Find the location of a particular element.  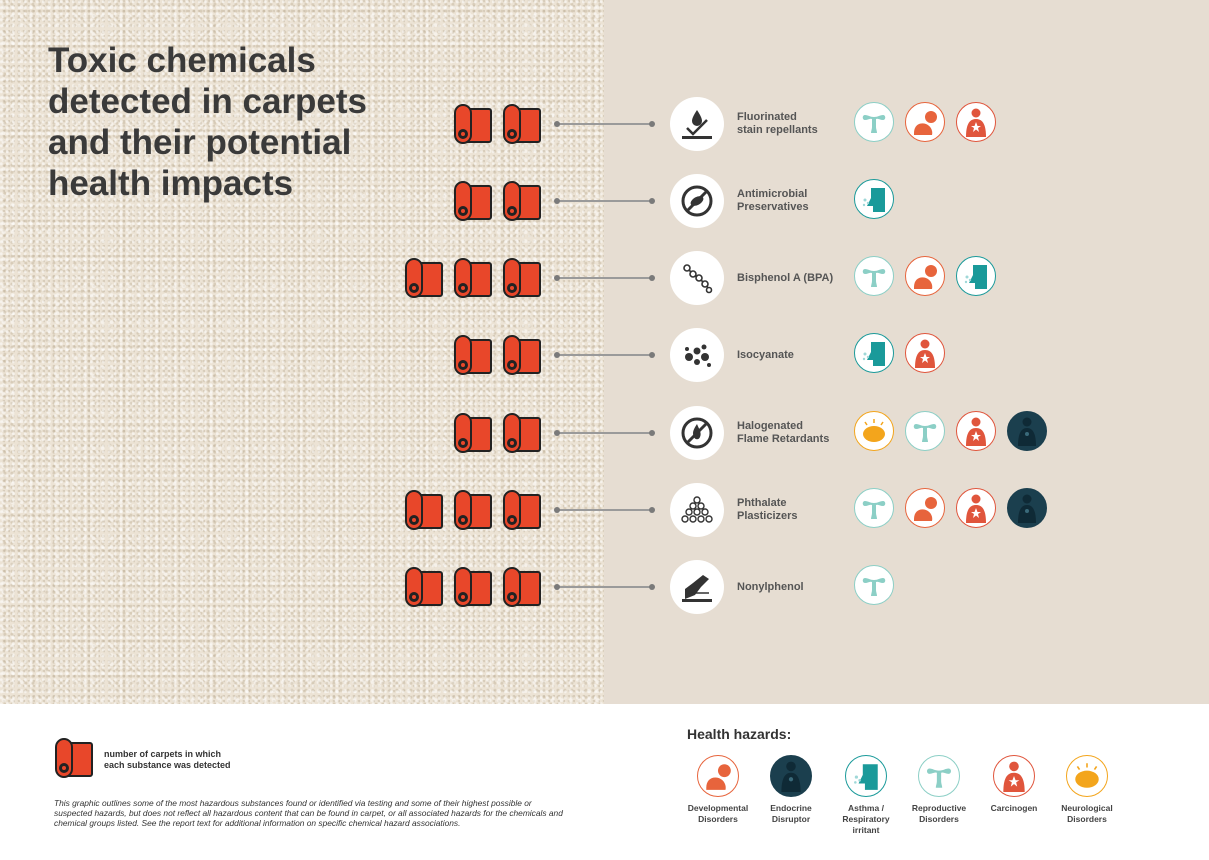

chemical-label-line: Phthalate is located at coordinates (762, 503).